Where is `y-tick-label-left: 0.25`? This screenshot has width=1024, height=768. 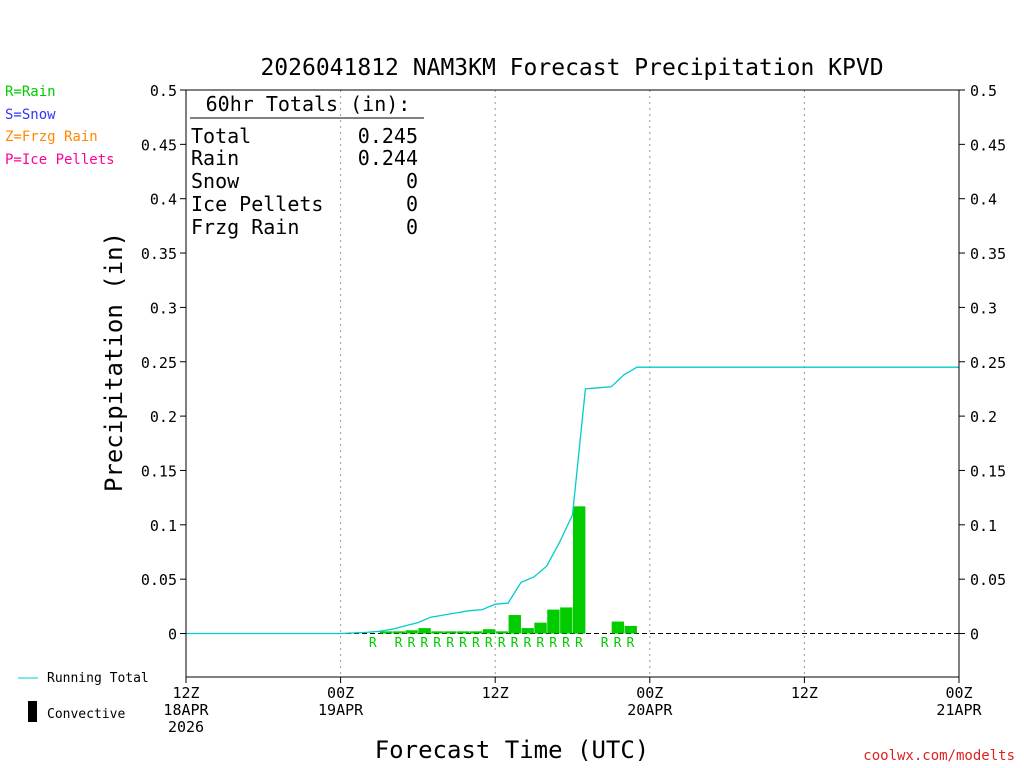
y-tick-label-left: 0.25 is located at coordinates (159, 363).